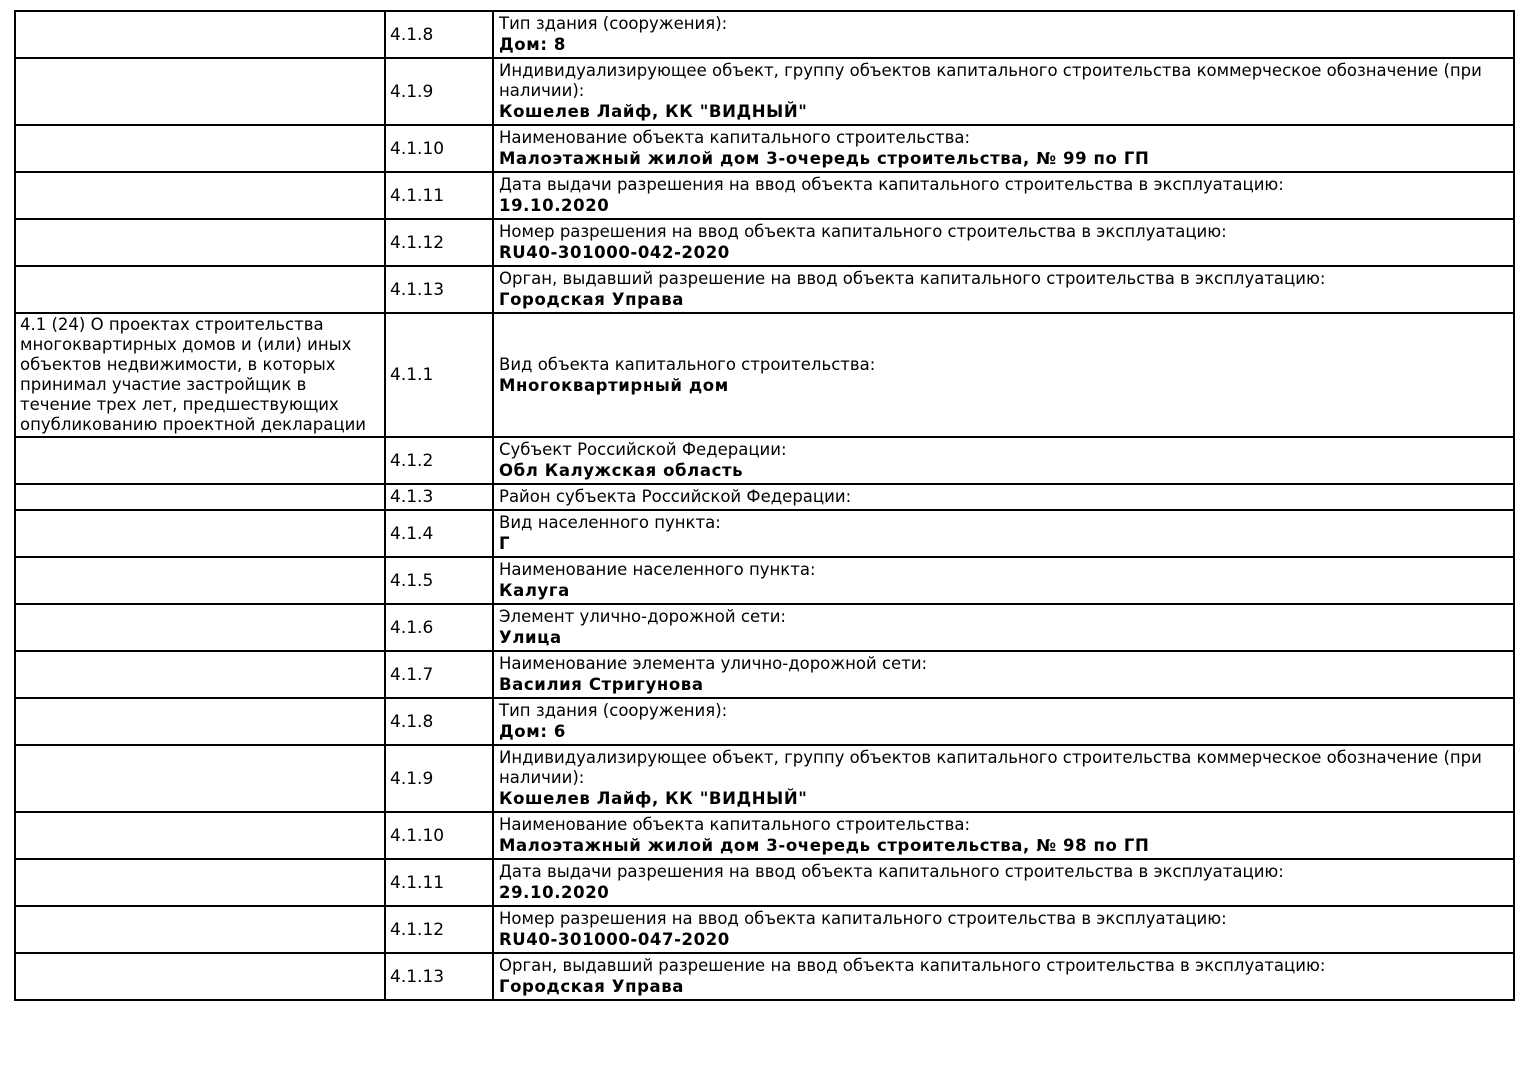 The height and width of the screenshot is (1080, 1529). What do you see at coordinates (439, 778) in the screenshot?
I see `code-cell: 4.1.9` at bounding box center [439, 778].